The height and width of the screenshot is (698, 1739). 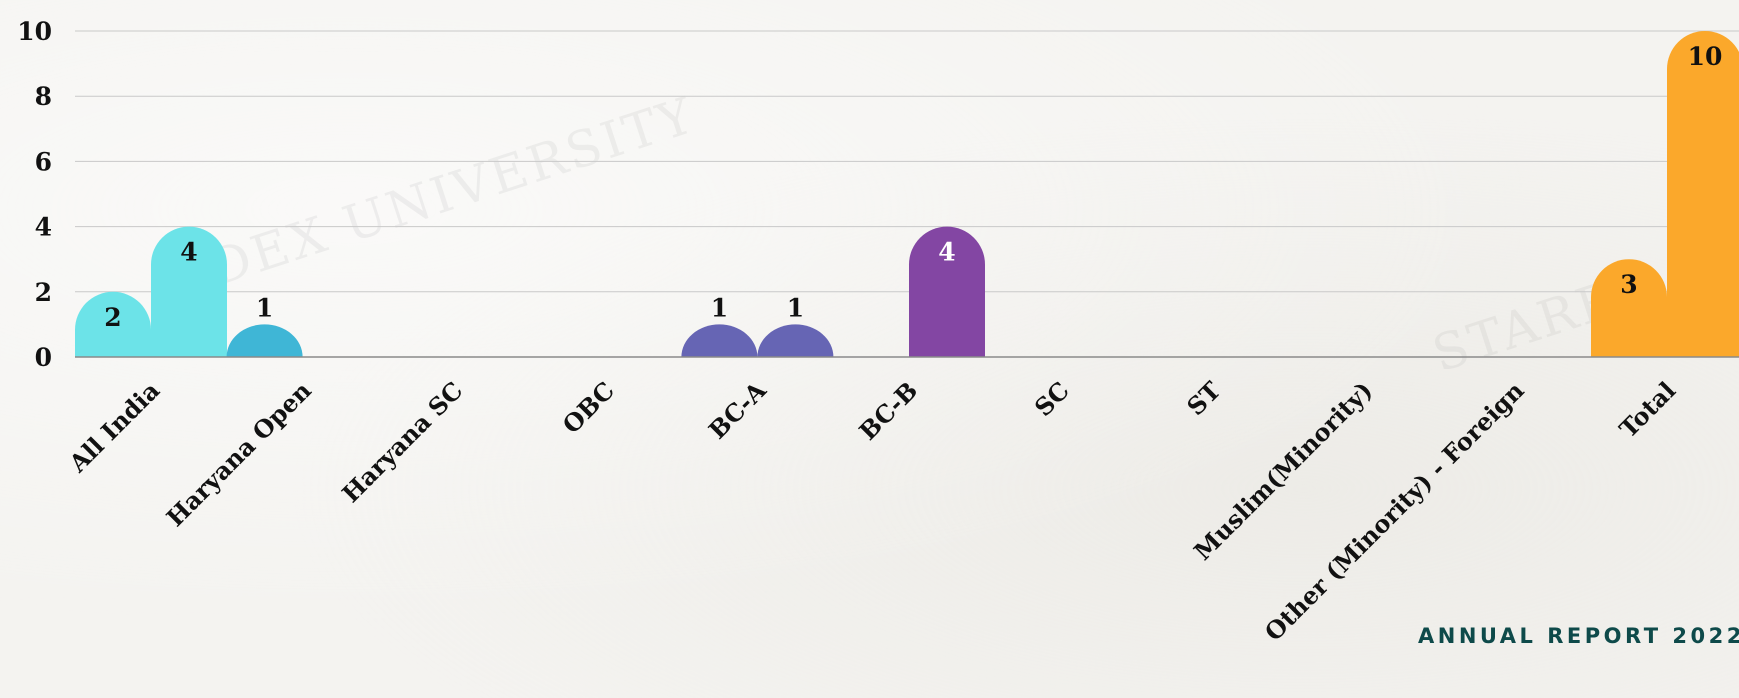 I want to click on x-tick-label: Other (Minority) - Foreign, so click(x=1394, y=511).